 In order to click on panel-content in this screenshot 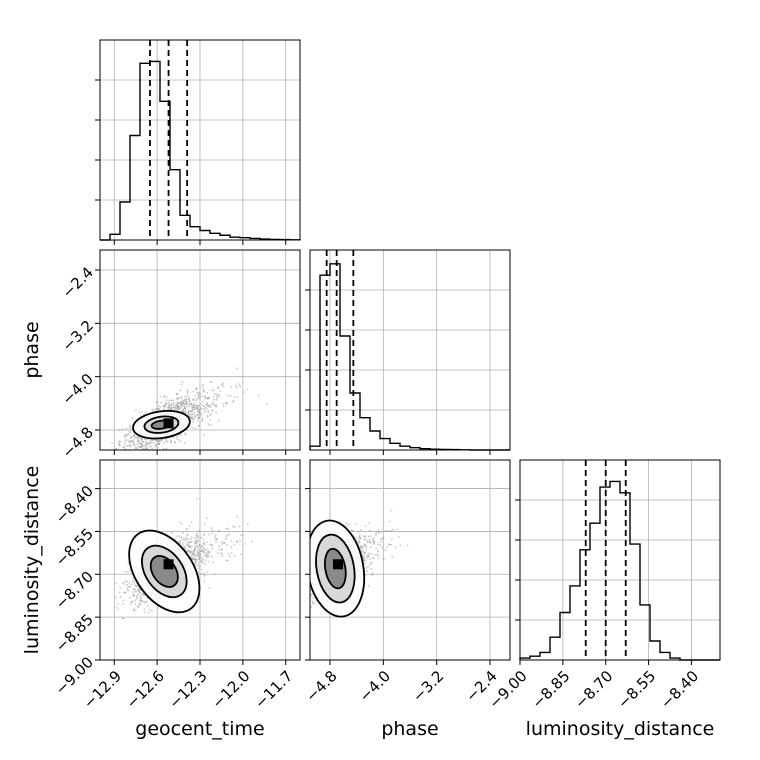, I will do `click(406, 560)`.